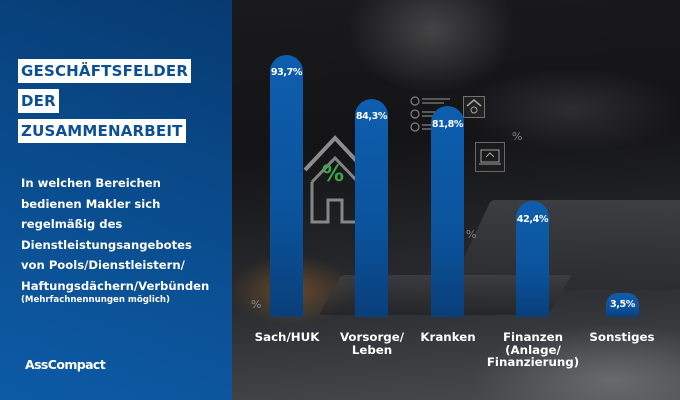  Describe the element at coordinates (91, 183) in the screenshot. I see `question-line: In welchen Bereichen` at that location.